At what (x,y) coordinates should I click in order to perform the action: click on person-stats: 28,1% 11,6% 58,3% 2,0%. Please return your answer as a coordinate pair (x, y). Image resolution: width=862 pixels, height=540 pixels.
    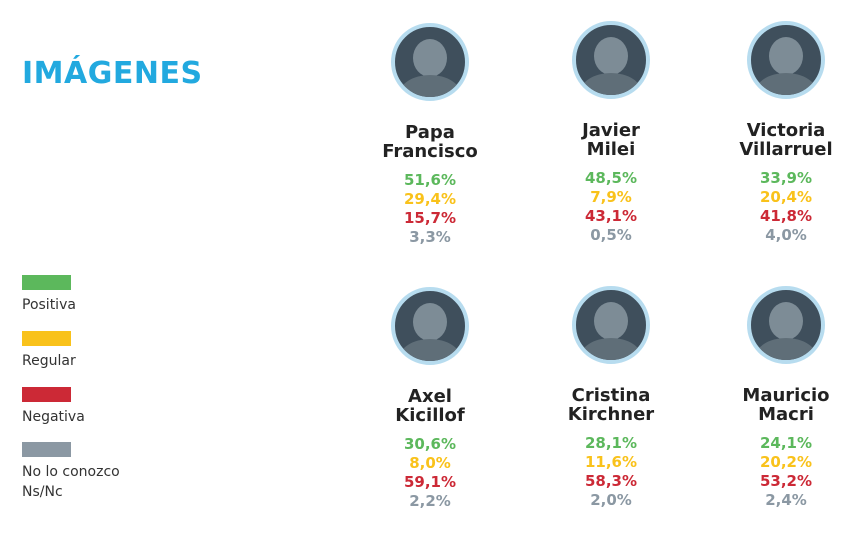
    Looking at the image, I should click on (611, 472).